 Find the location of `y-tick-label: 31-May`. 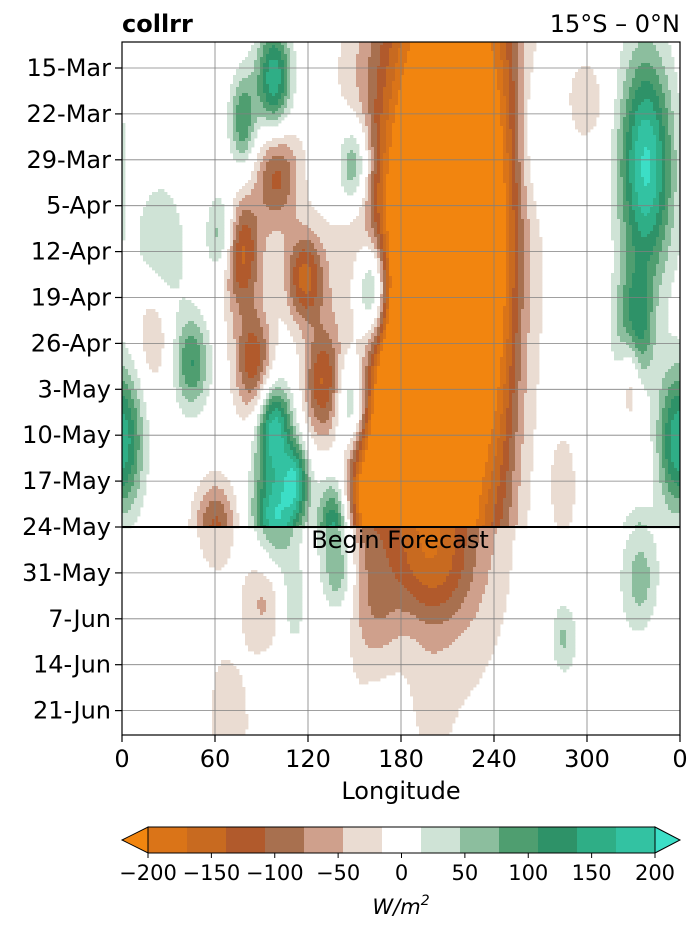

y-tick-label: 31-May is located at coordinates (66, 573).